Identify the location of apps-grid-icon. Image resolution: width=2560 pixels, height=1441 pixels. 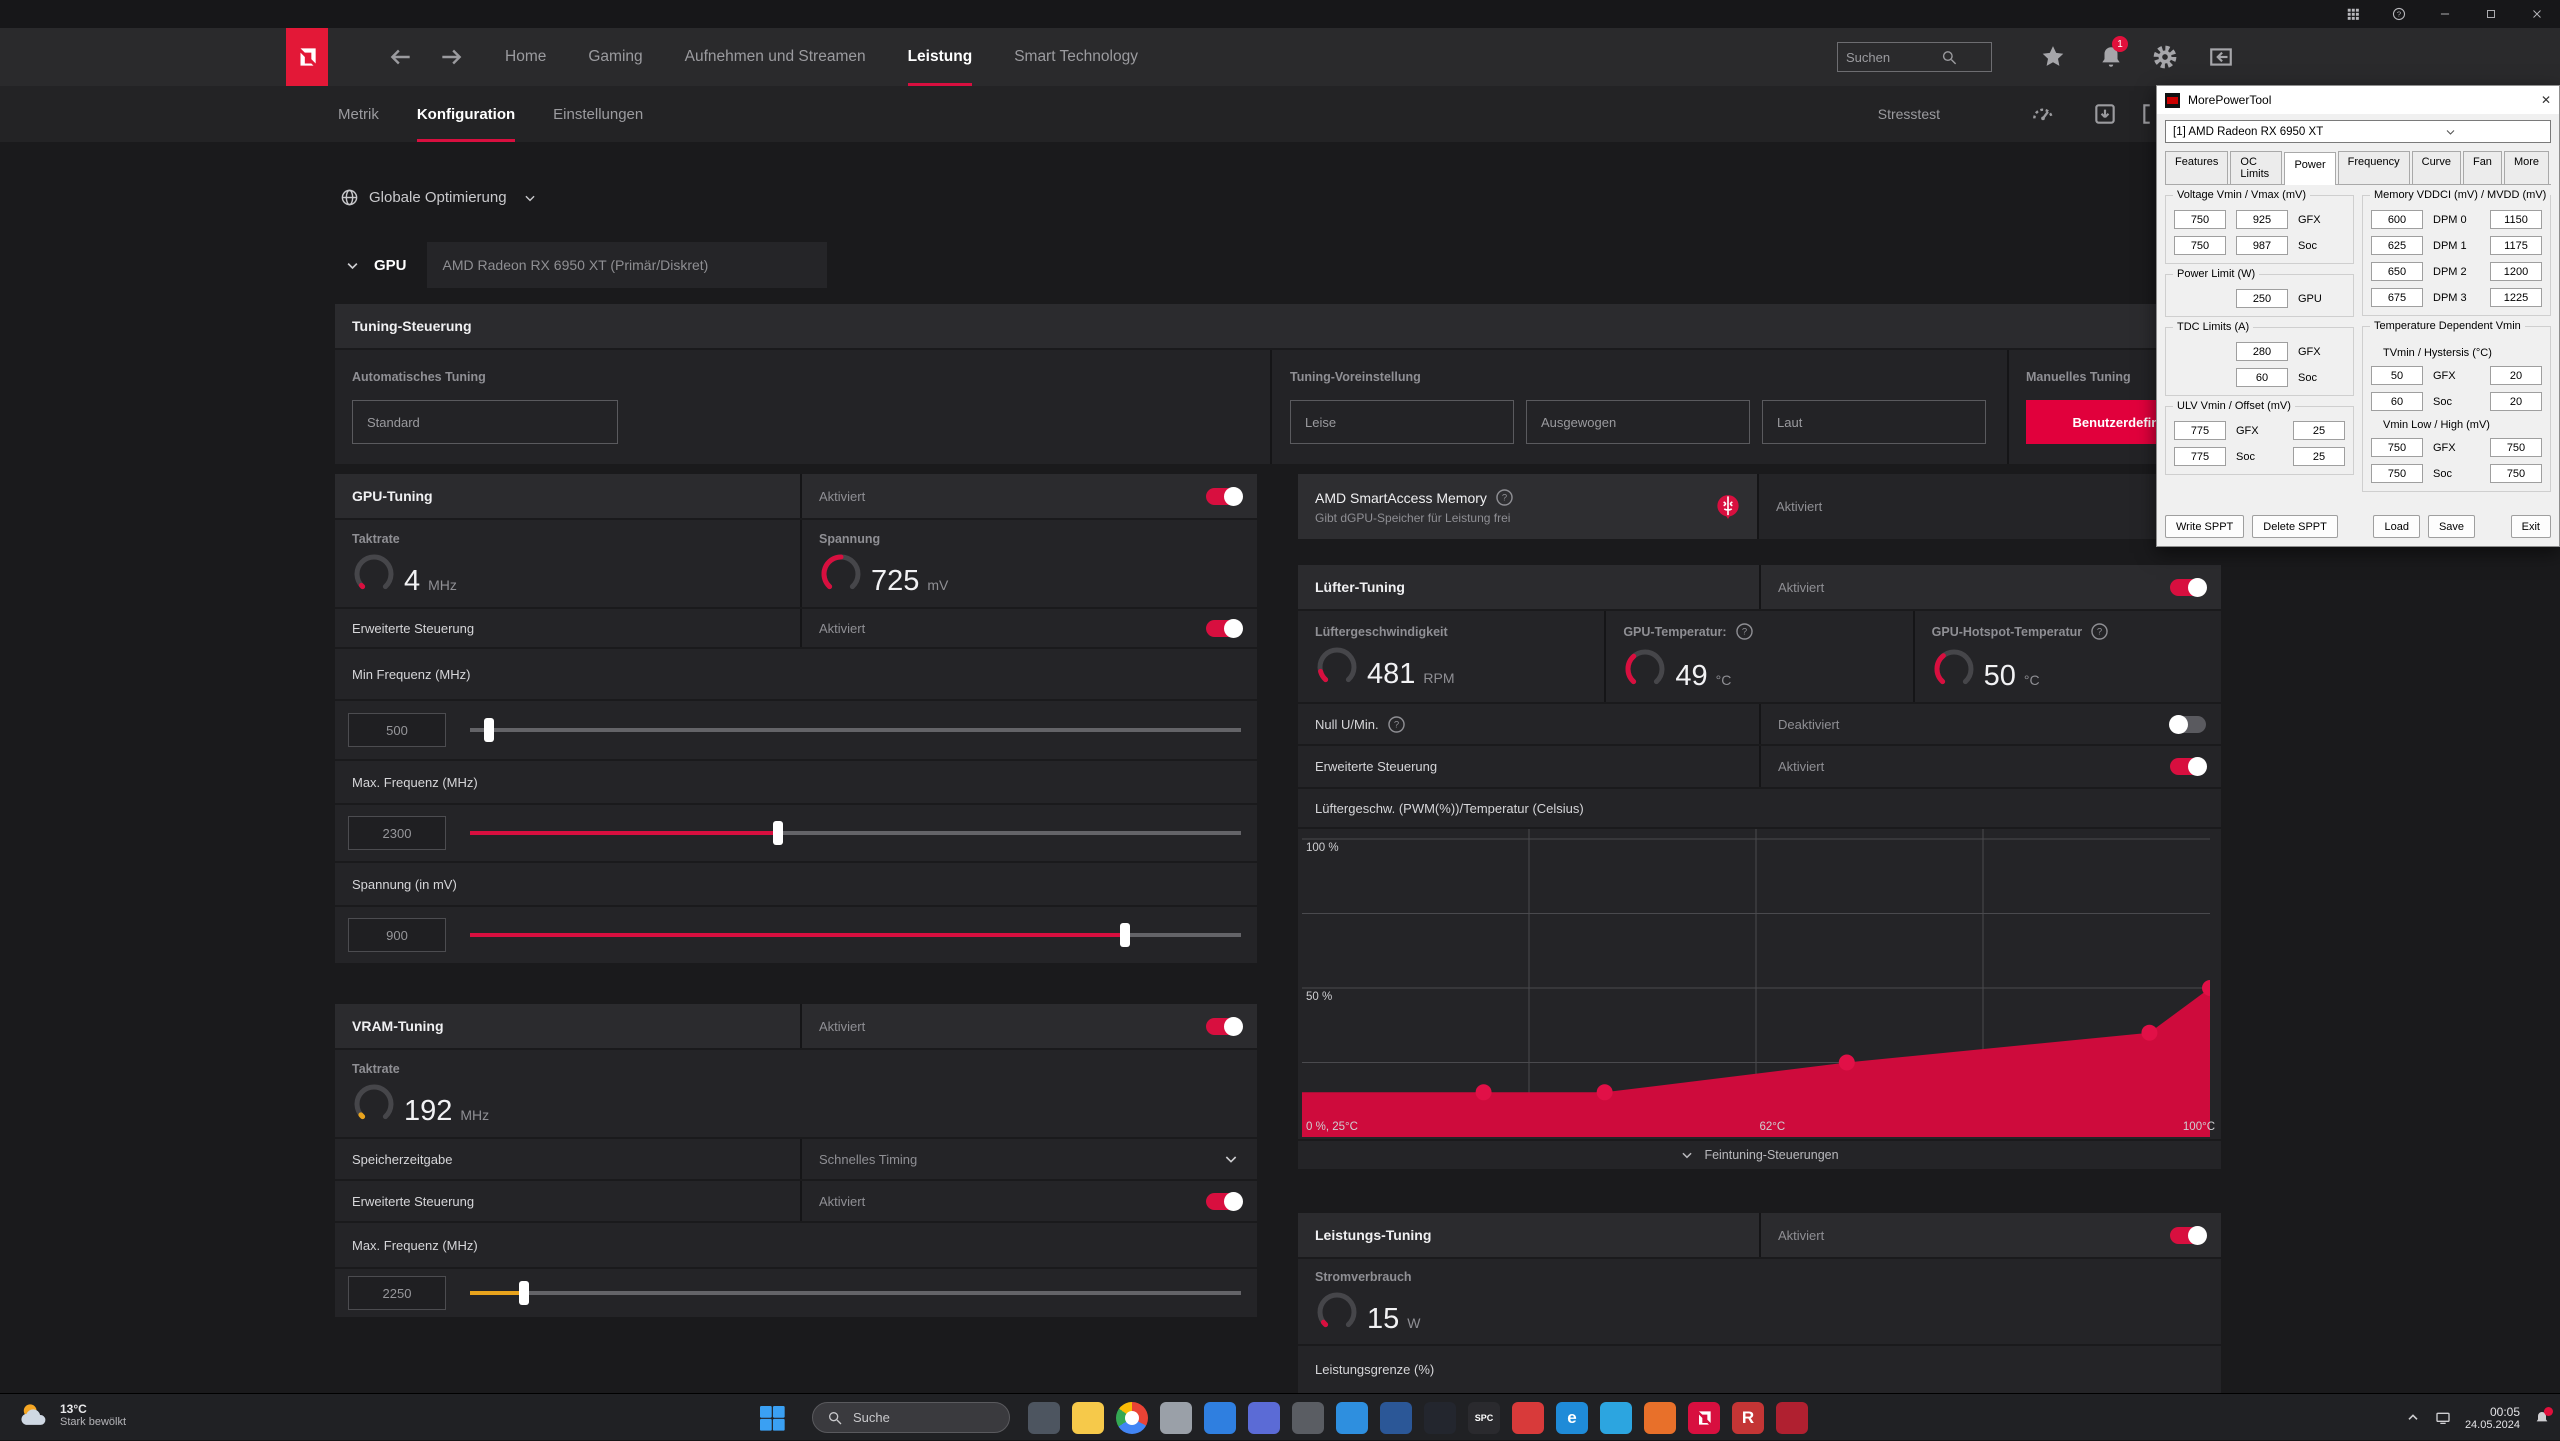
(2353, 14).